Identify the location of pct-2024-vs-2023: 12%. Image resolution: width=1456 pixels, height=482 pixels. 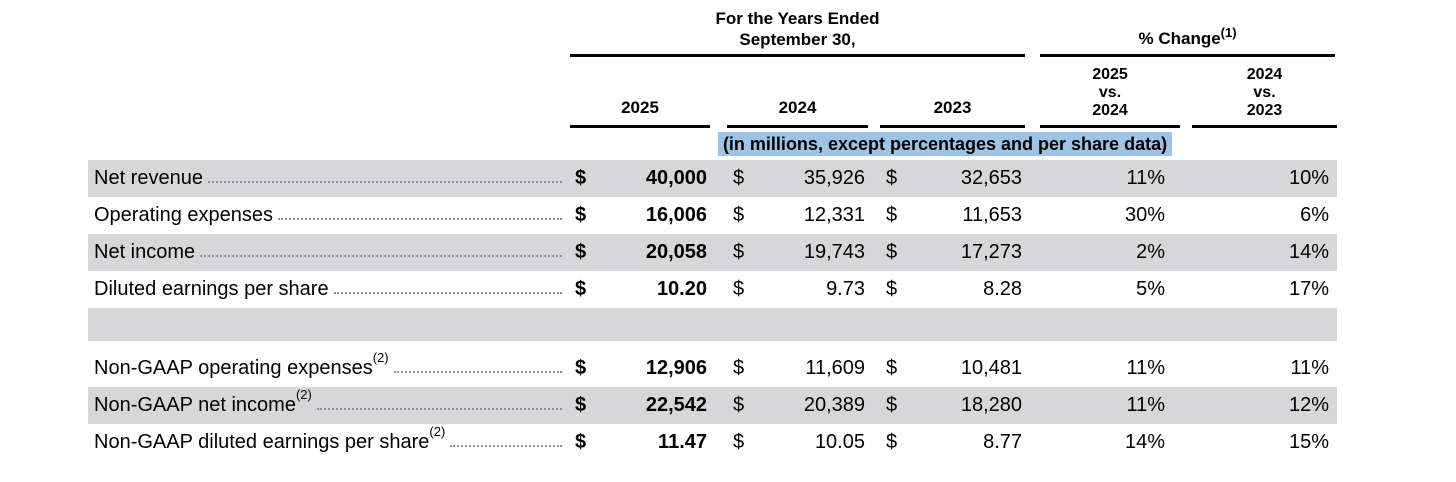
(1259, 405).